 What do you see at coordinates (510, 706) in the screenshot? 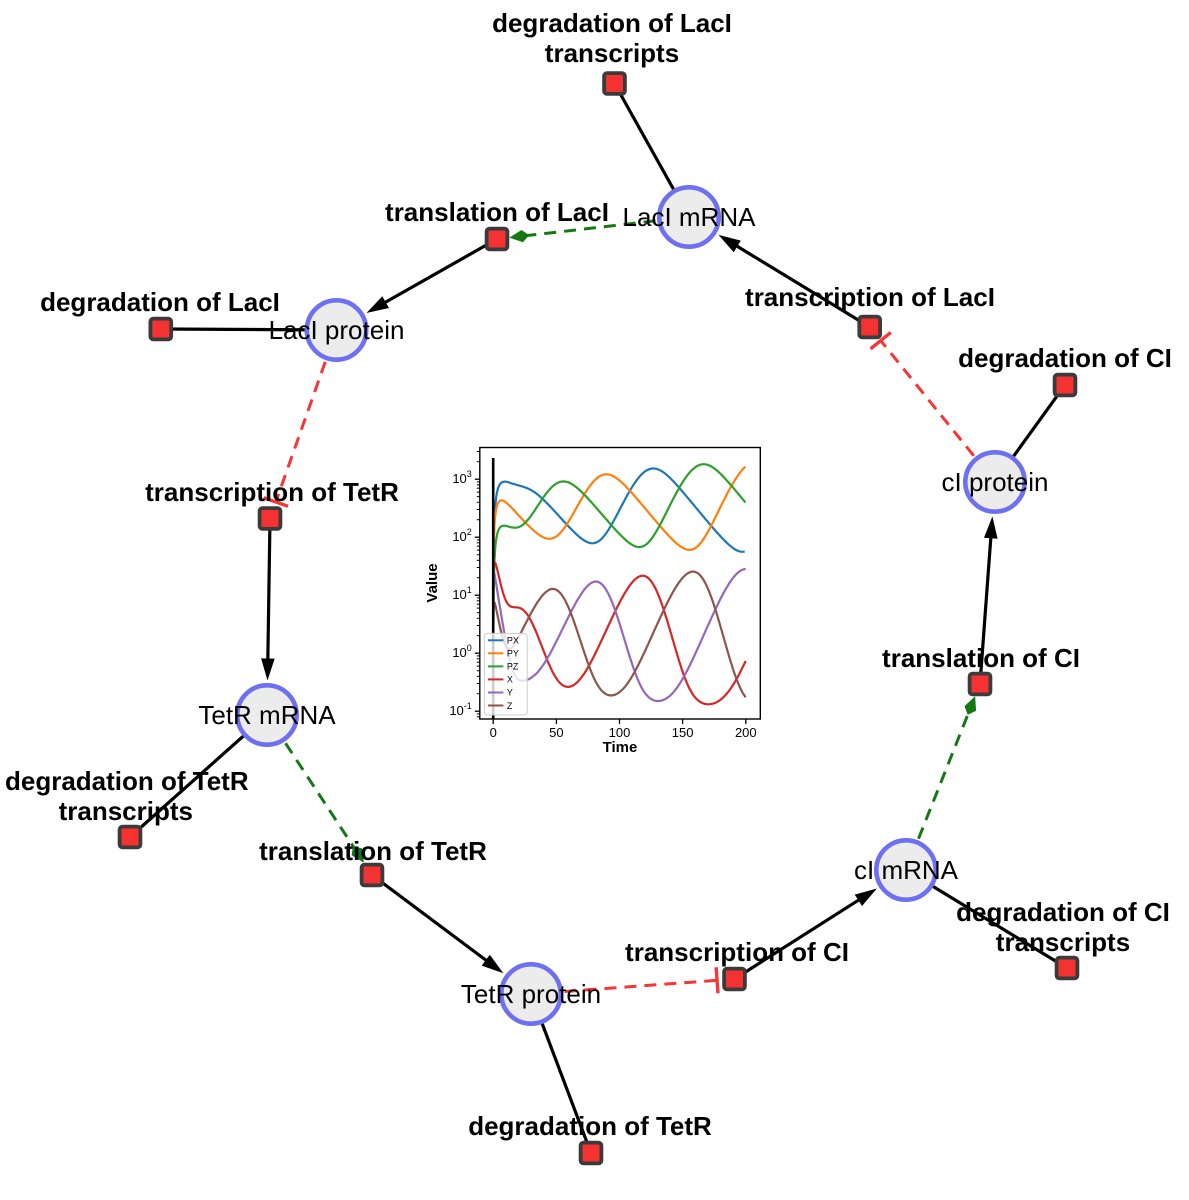
I see `svg-text: Z` at bounding box center [510, 706].